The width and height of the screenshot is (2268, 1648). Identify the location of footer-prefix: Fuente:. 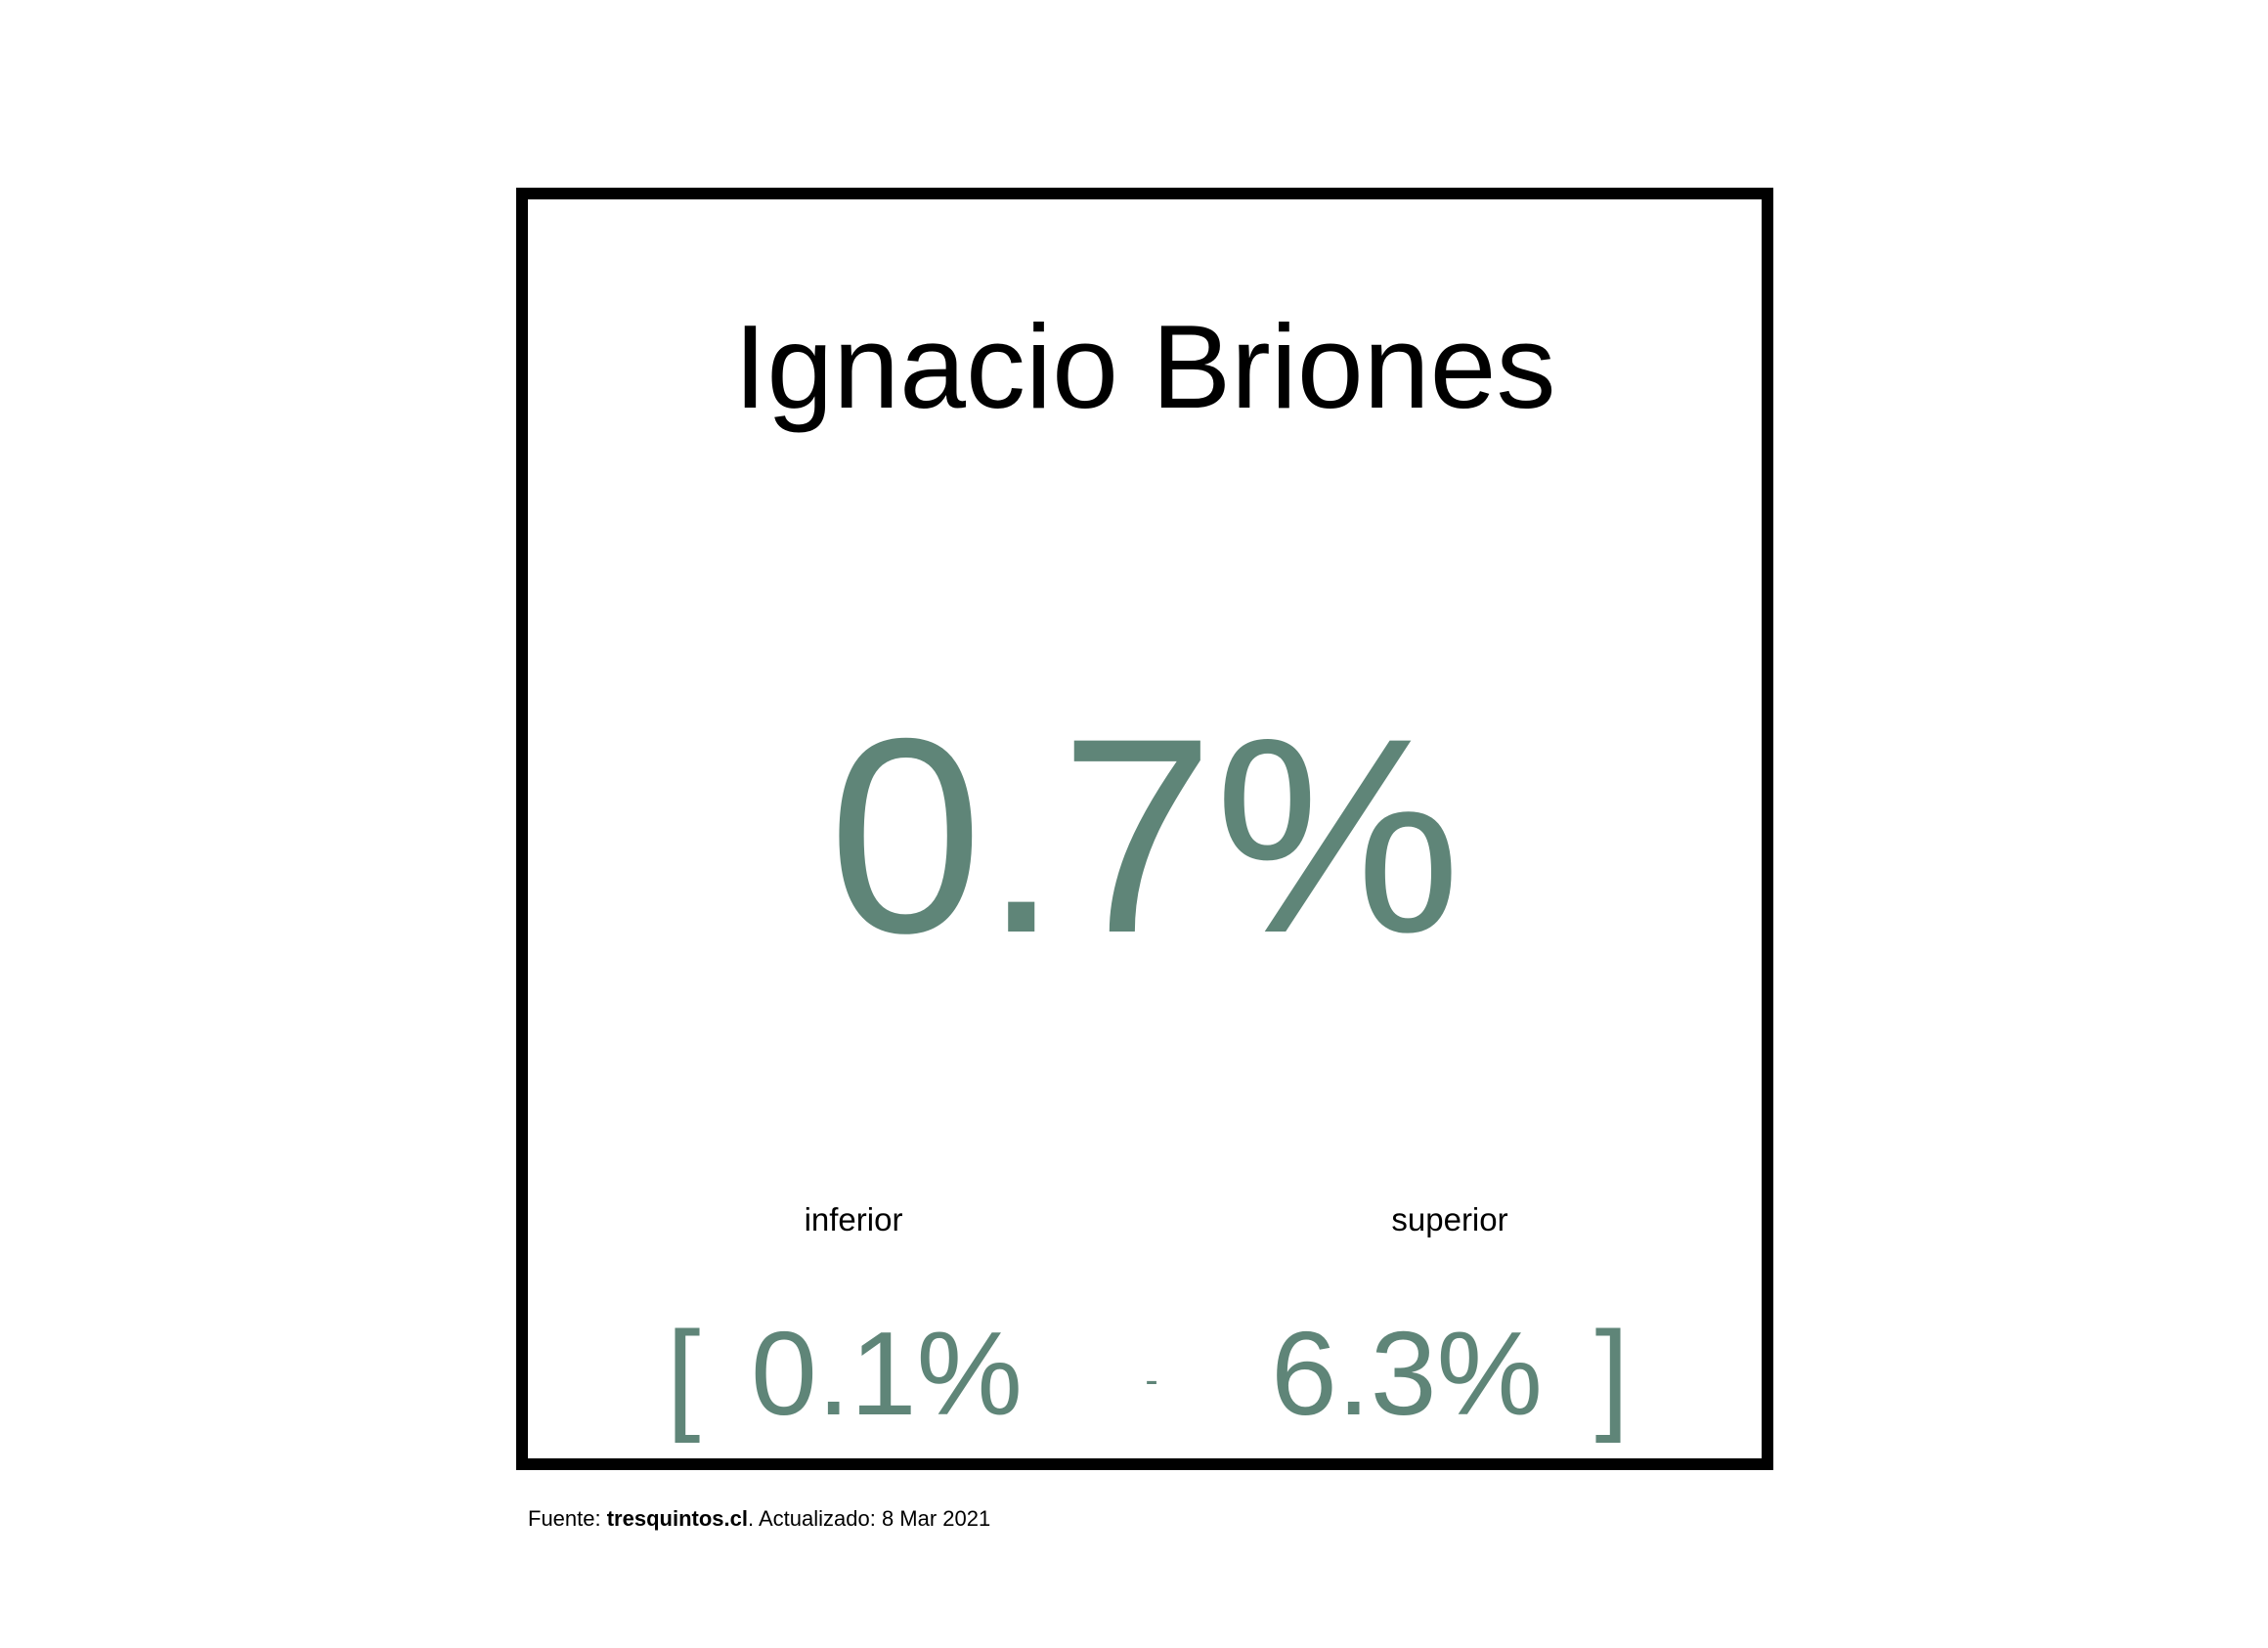
(567, 1518).